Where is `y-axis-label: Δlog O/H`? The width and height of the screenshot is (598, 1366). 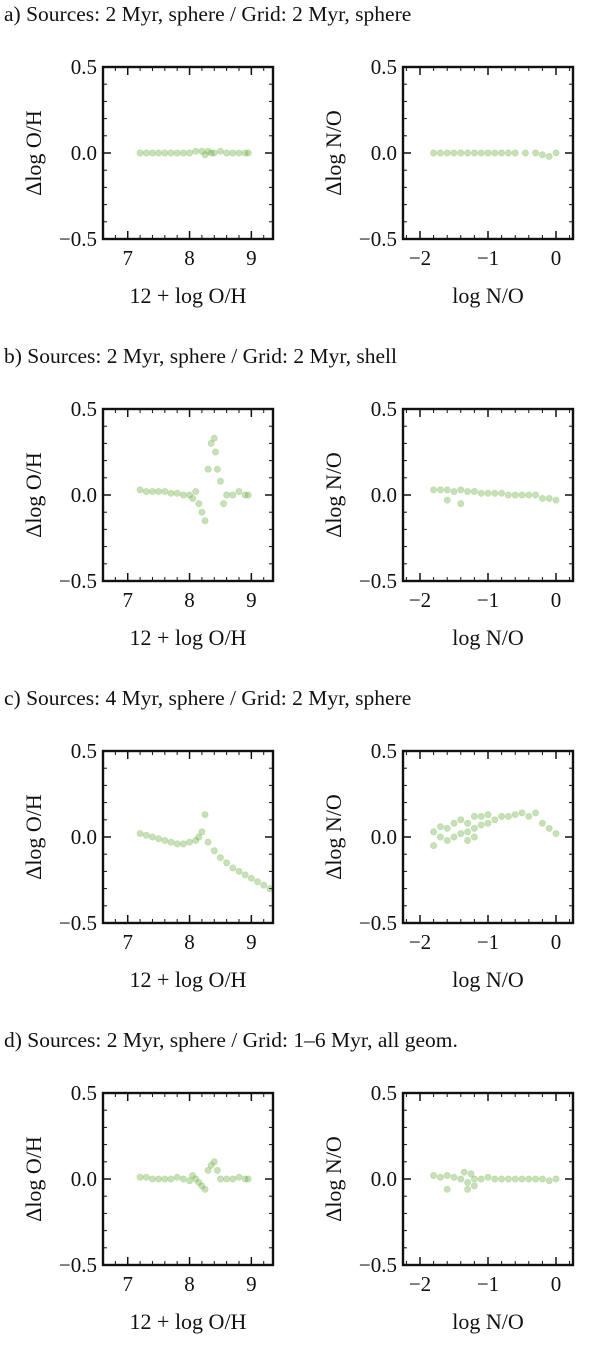 y-axis-label: Δlog O/H is located at coordinates (33, 837).